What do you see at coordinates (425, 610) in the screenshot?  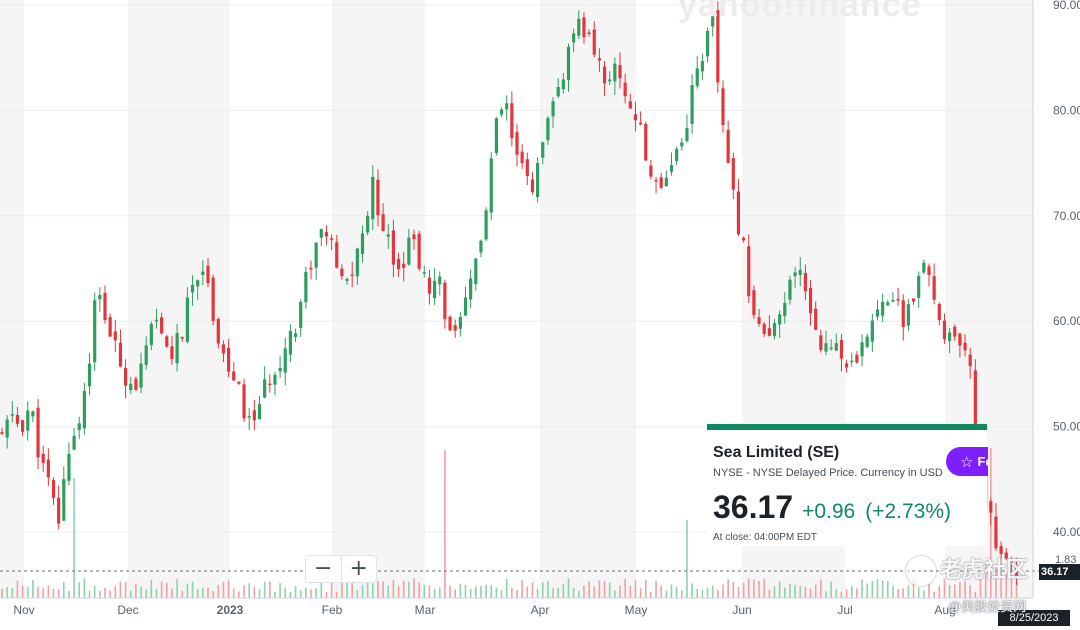 I see `x-tick-label: Mar` at bounding box center [425, 610].